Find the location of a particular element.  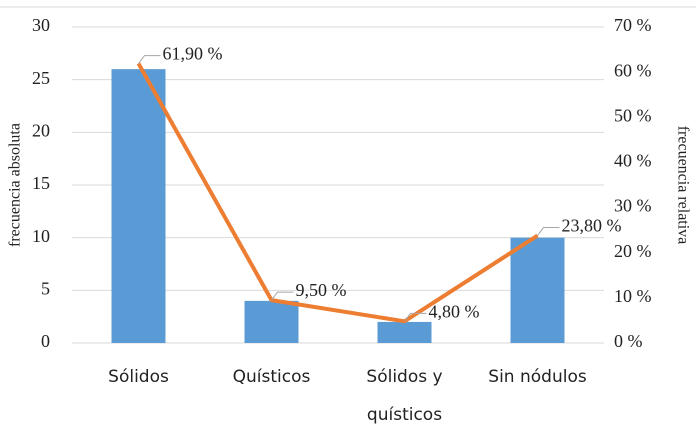

data-label: 4,80 % is located at coordinates (454, 311).